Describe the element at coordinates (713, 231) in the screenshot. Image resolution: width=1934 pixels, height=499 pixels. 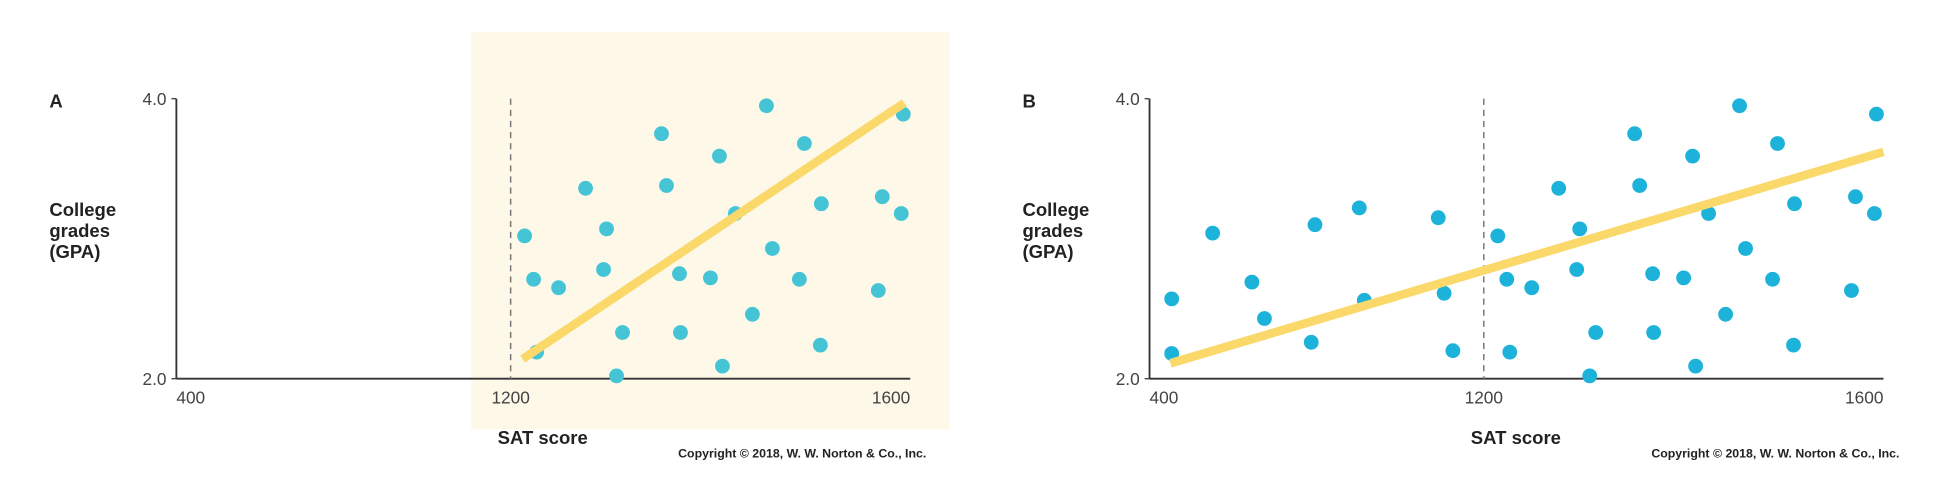
I see `trend-line` at that location.